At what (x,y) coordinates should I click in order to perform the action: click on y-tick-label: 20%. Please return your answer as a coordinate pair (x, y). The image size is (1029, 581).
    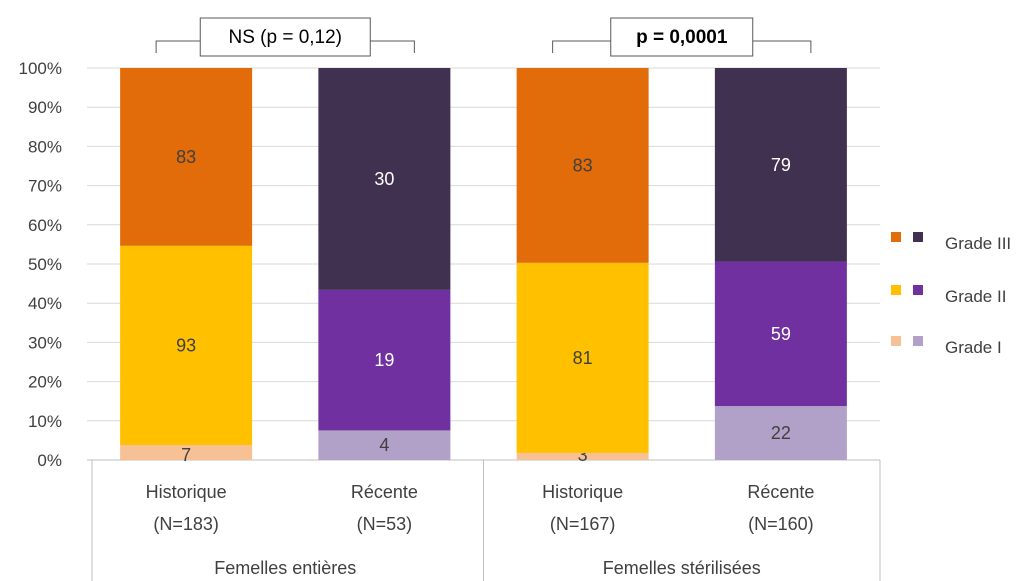
    Looking at the image, I should click on (45, 382).